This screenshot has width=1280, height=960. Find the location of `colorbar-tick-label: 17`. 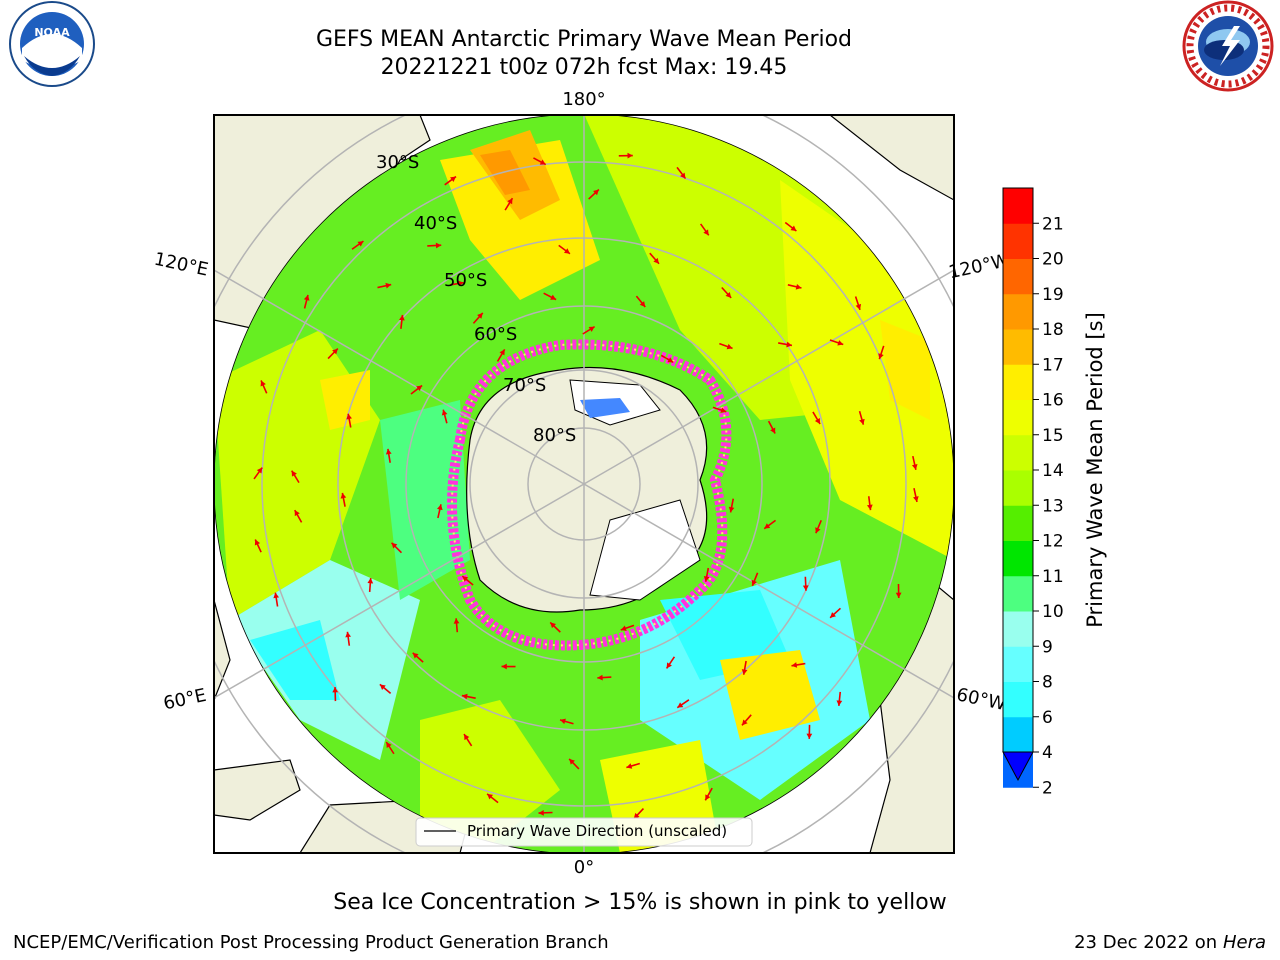

colorbar-tick-label: 17 is located at coordinates (1053, 365).